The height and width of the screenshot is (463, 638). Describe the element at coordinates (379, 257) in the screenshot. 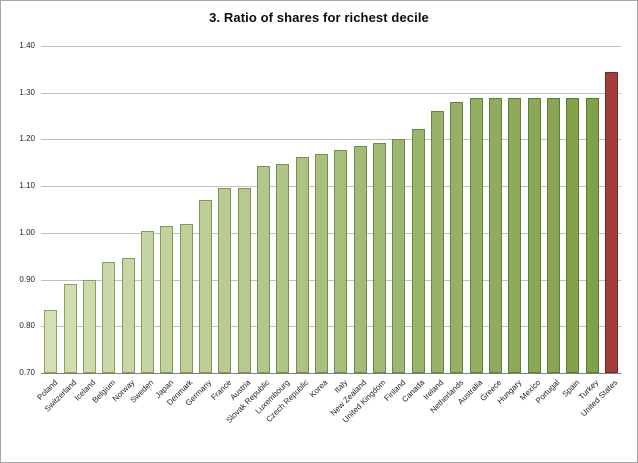

I see `bar-united-kingdom` at that location.